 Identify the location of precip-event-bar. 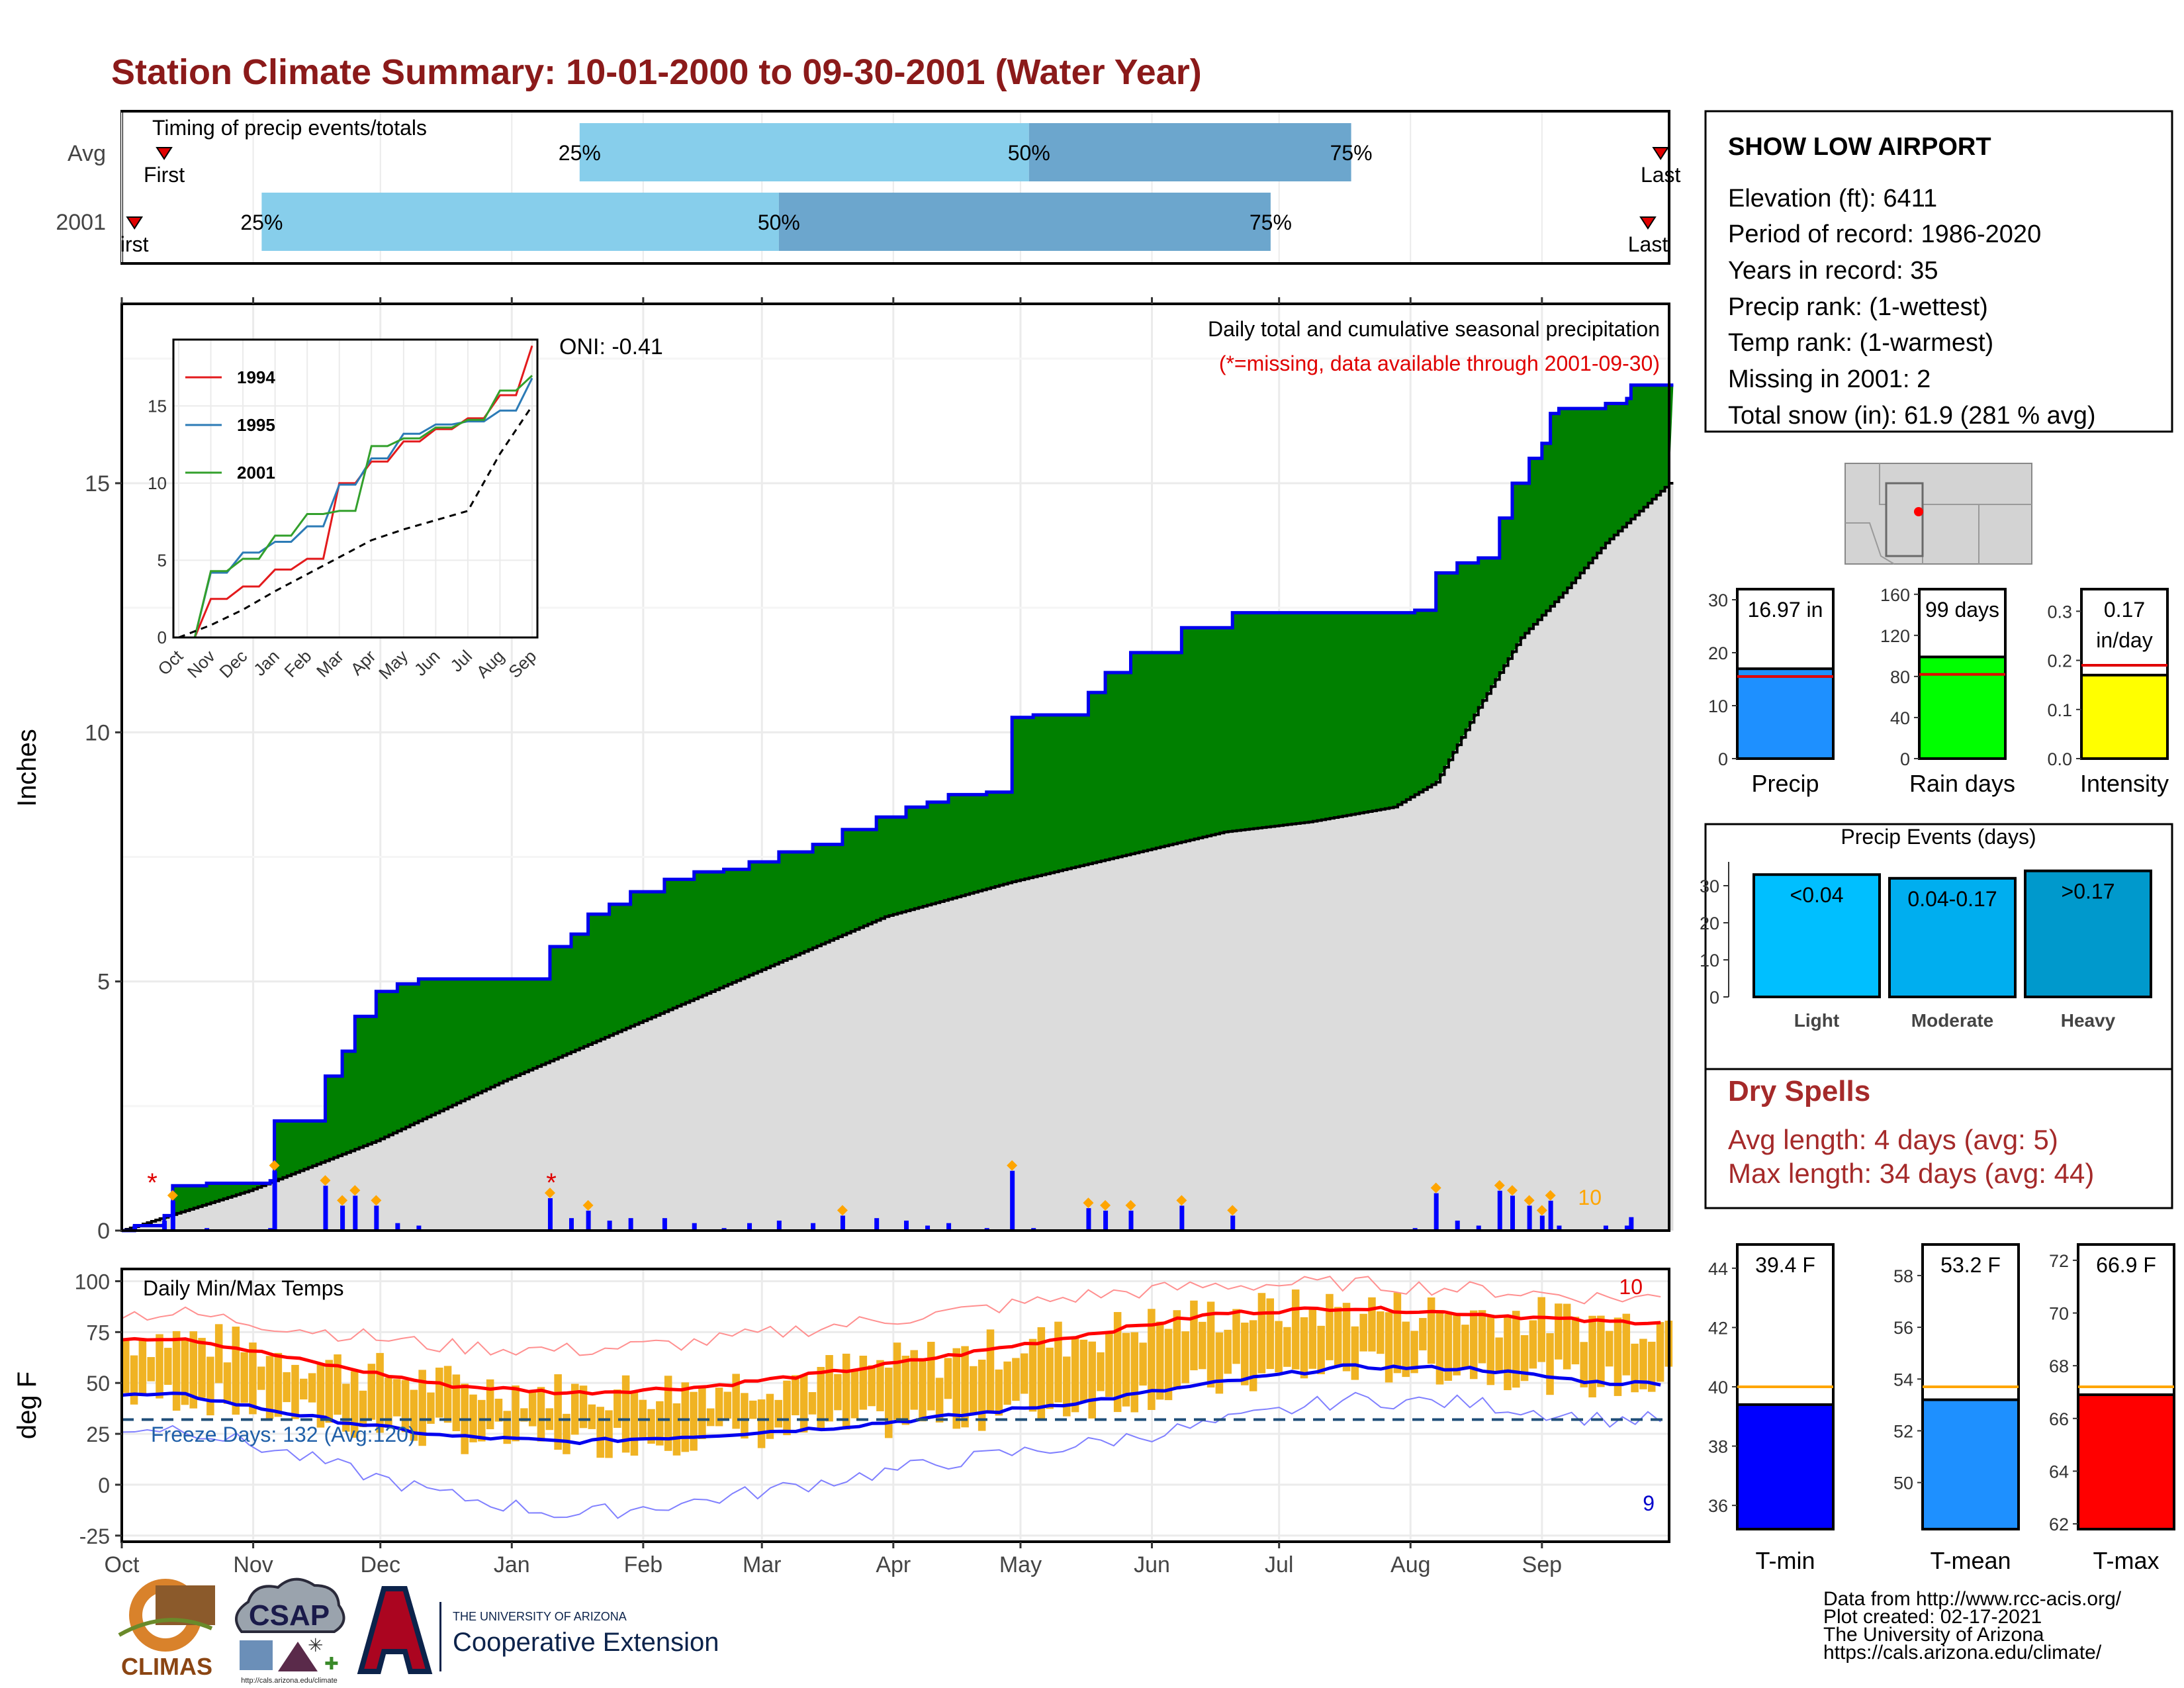
(1952, 937).